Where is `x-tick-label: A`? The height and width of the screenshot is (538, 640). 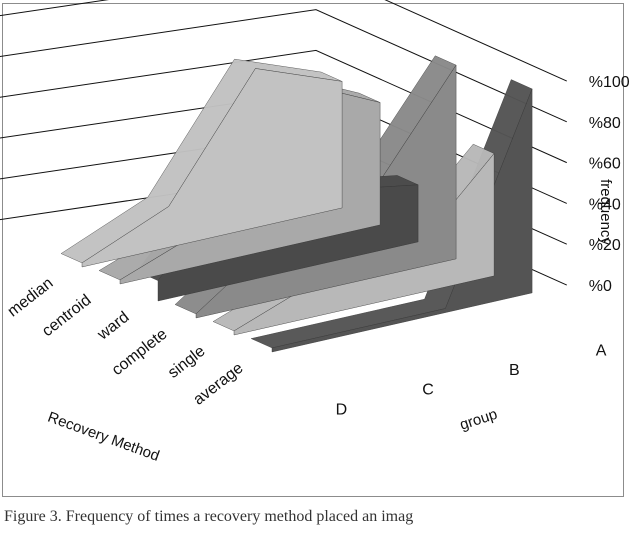 x-tick-label: A is located at coordinates (601, 350).